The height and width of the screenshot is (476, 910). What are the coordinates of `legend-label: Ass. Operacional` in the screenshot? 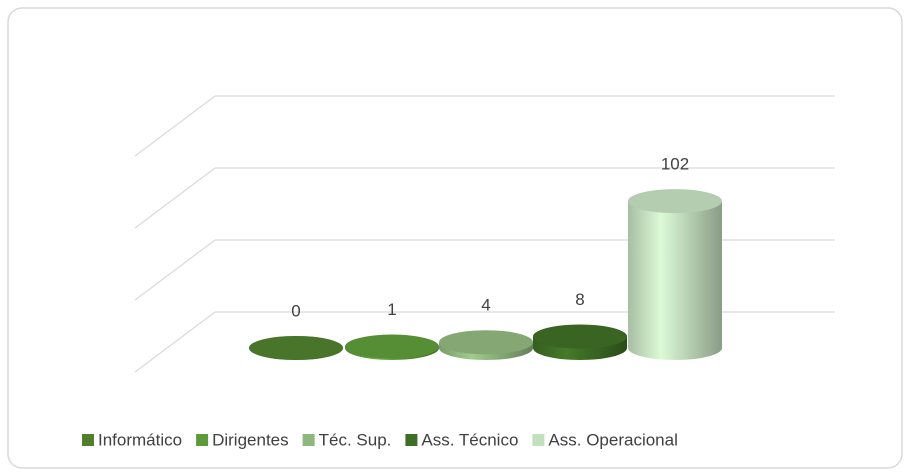 It's located at (612, 439).